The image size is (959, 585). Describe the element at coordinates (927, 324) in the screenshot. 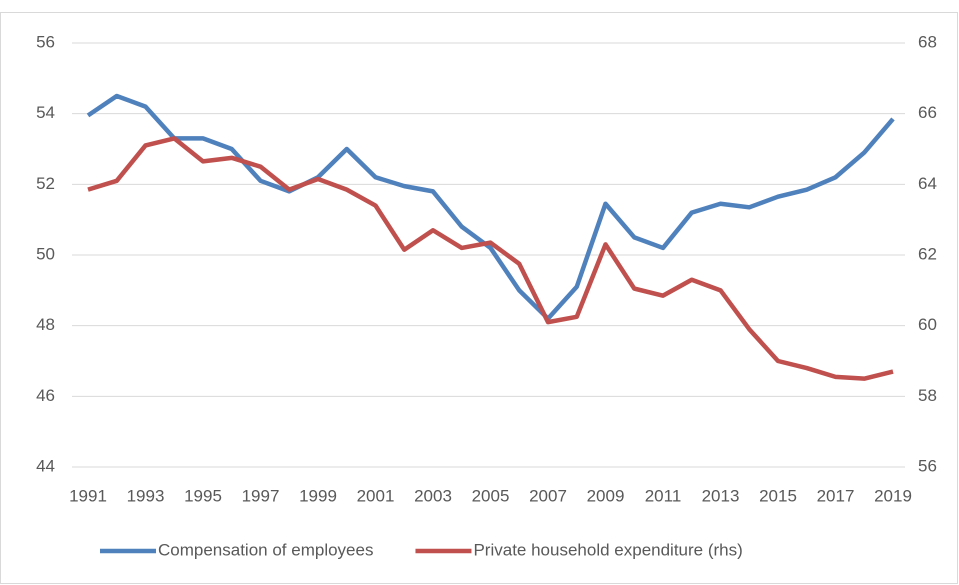

I see `y2-tick-label: 60` at that location.